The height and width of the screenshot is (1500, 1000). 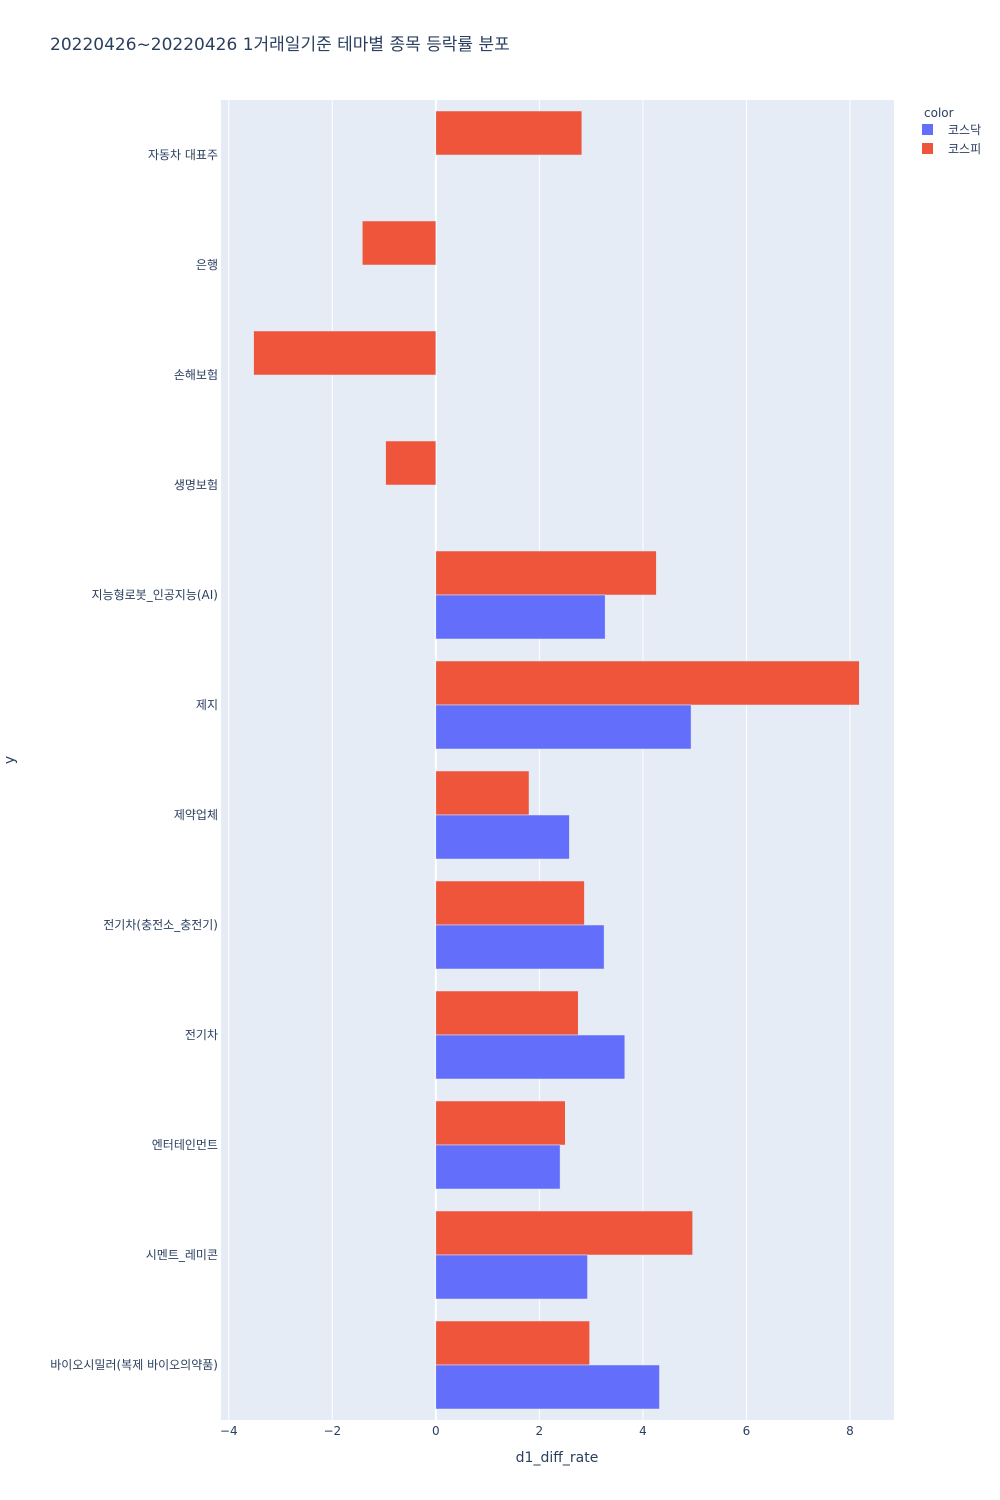 What do you see at coordinates (332, 1431) in the screenshot?
I see `x-tick-label: −2` at bounding box center [332, 1431].